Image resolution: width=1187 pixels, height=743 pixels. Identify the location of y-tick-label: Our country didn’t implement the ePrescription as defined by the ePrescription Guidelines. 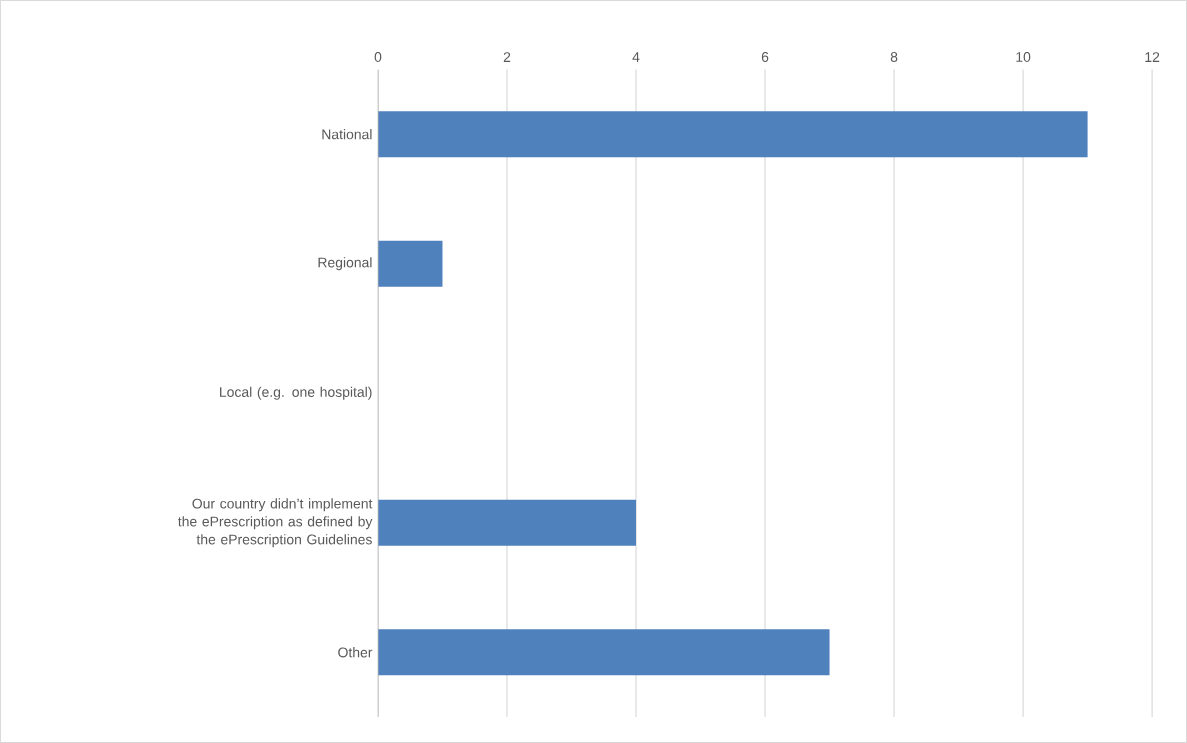
(275, 523).